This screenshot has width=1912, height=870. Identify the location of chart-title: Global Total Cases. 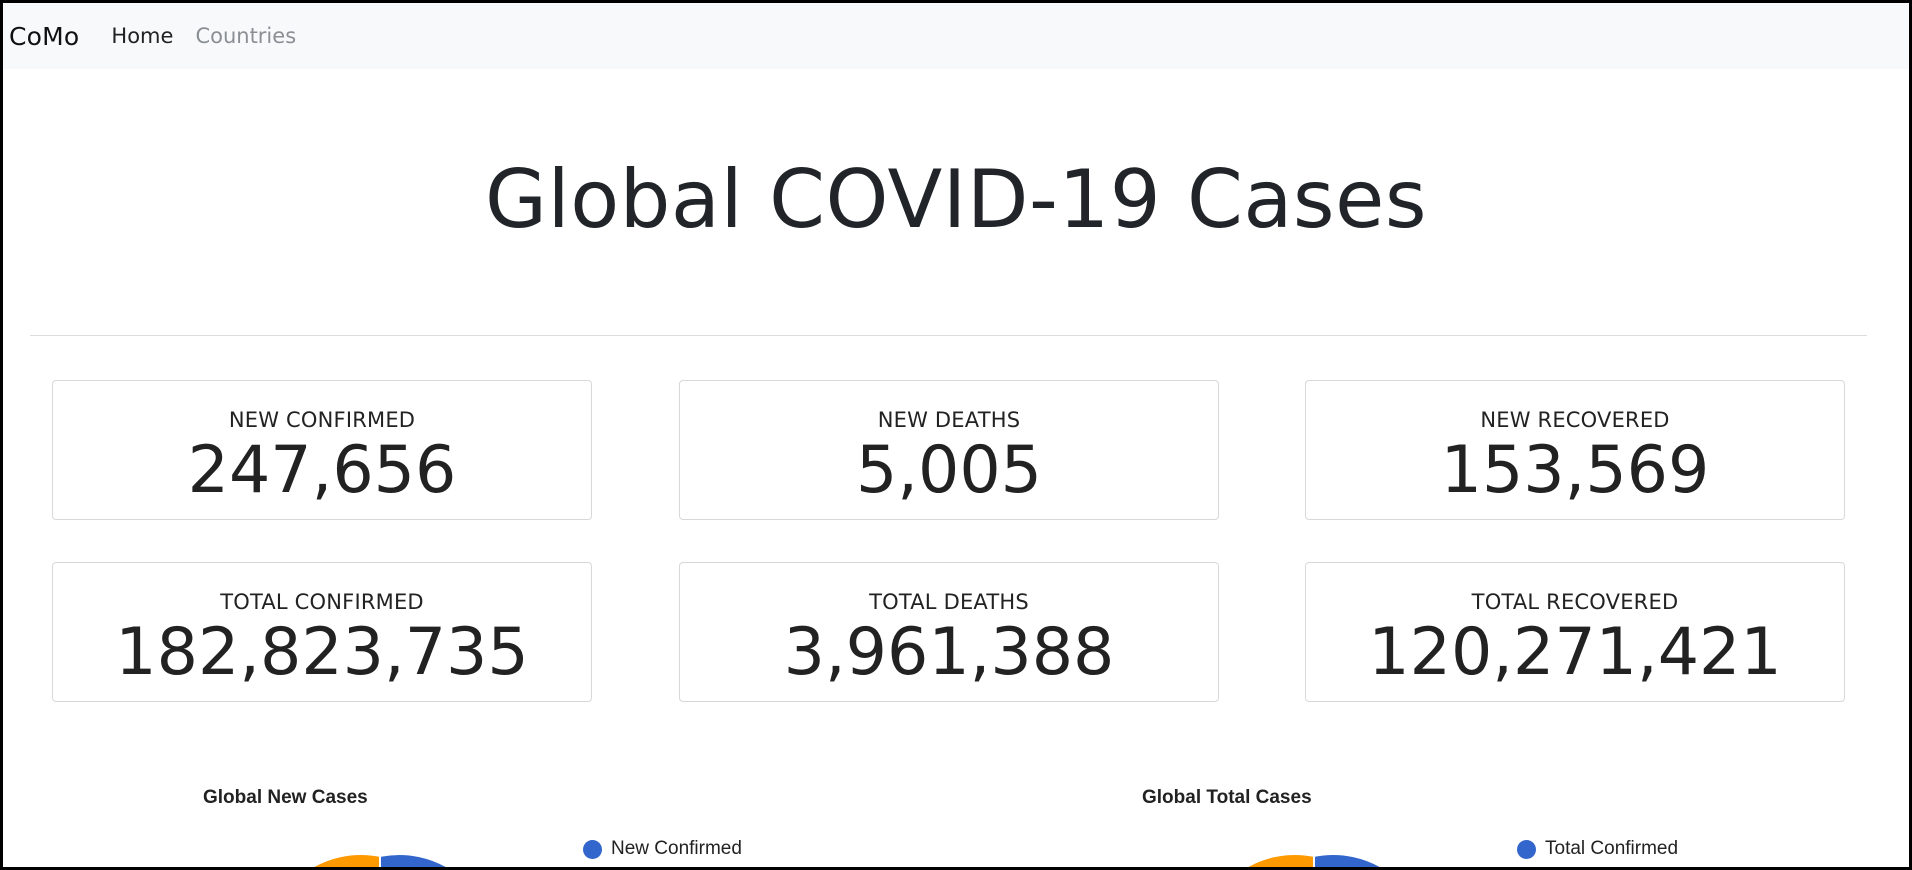
(1227, 797).